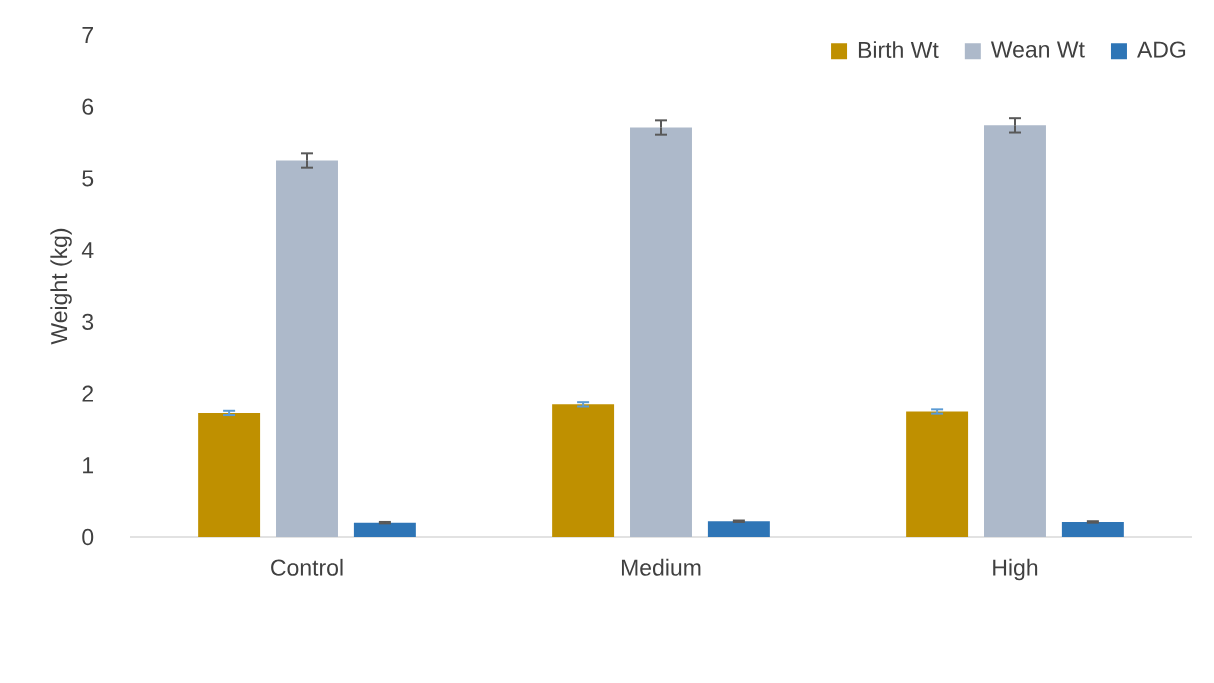 This screenshot has width=1214, height=683. What do you see at coordinates (87, 250) in the screenshot?
I see `y-tick-label: 4` at bounding box center [87, 250].